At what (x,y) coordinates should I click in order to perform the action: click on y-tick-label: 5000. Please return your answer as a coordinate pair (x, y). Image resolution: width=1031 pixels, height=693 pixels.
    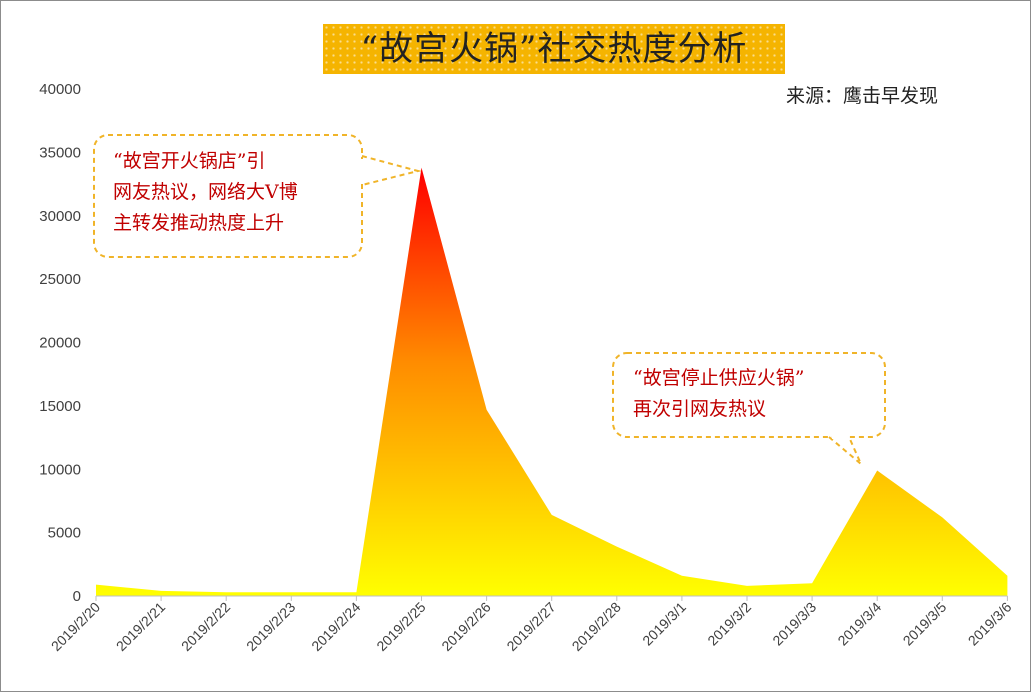
    Looking at the image, I should click on (64, 533).